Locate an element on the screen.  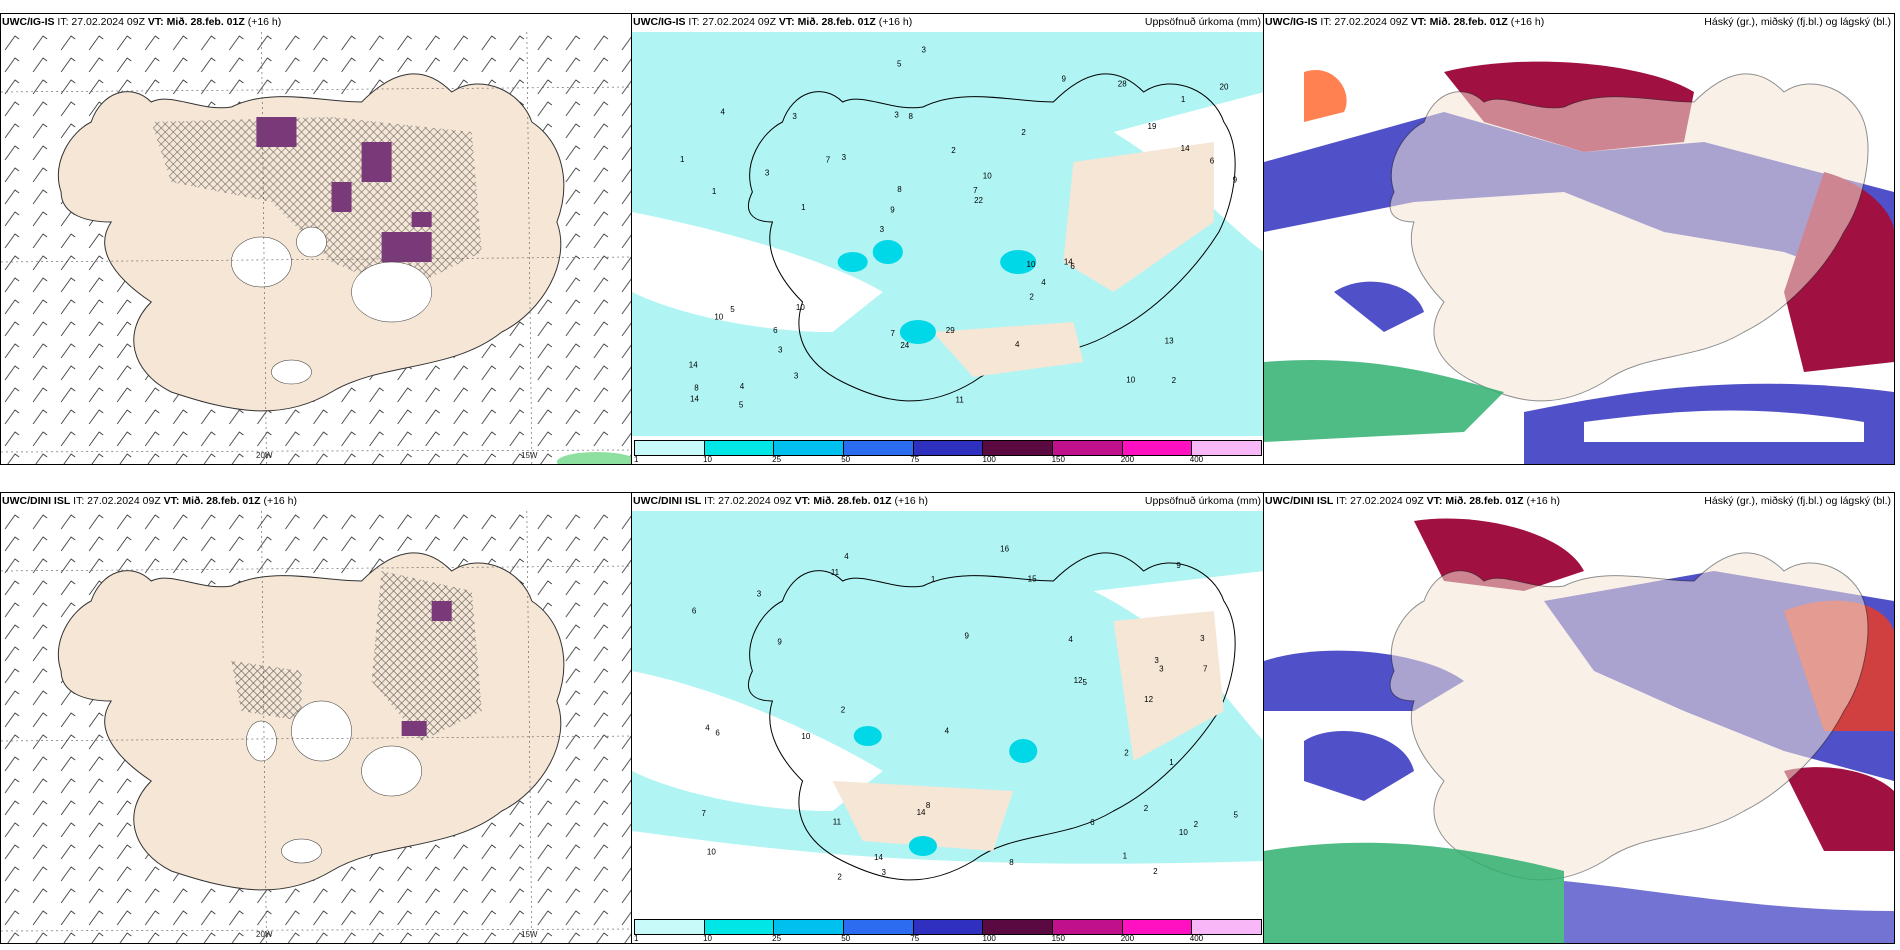
precip-amount-label: 13 is located at coordinates (1169, 341).